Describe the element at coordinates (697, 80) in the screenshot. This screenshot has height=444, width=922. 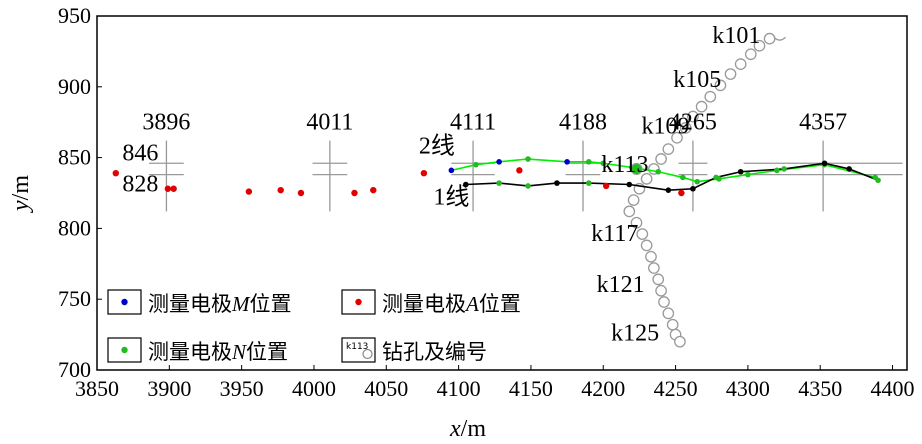
I see `borehole-label: k105` at that location.